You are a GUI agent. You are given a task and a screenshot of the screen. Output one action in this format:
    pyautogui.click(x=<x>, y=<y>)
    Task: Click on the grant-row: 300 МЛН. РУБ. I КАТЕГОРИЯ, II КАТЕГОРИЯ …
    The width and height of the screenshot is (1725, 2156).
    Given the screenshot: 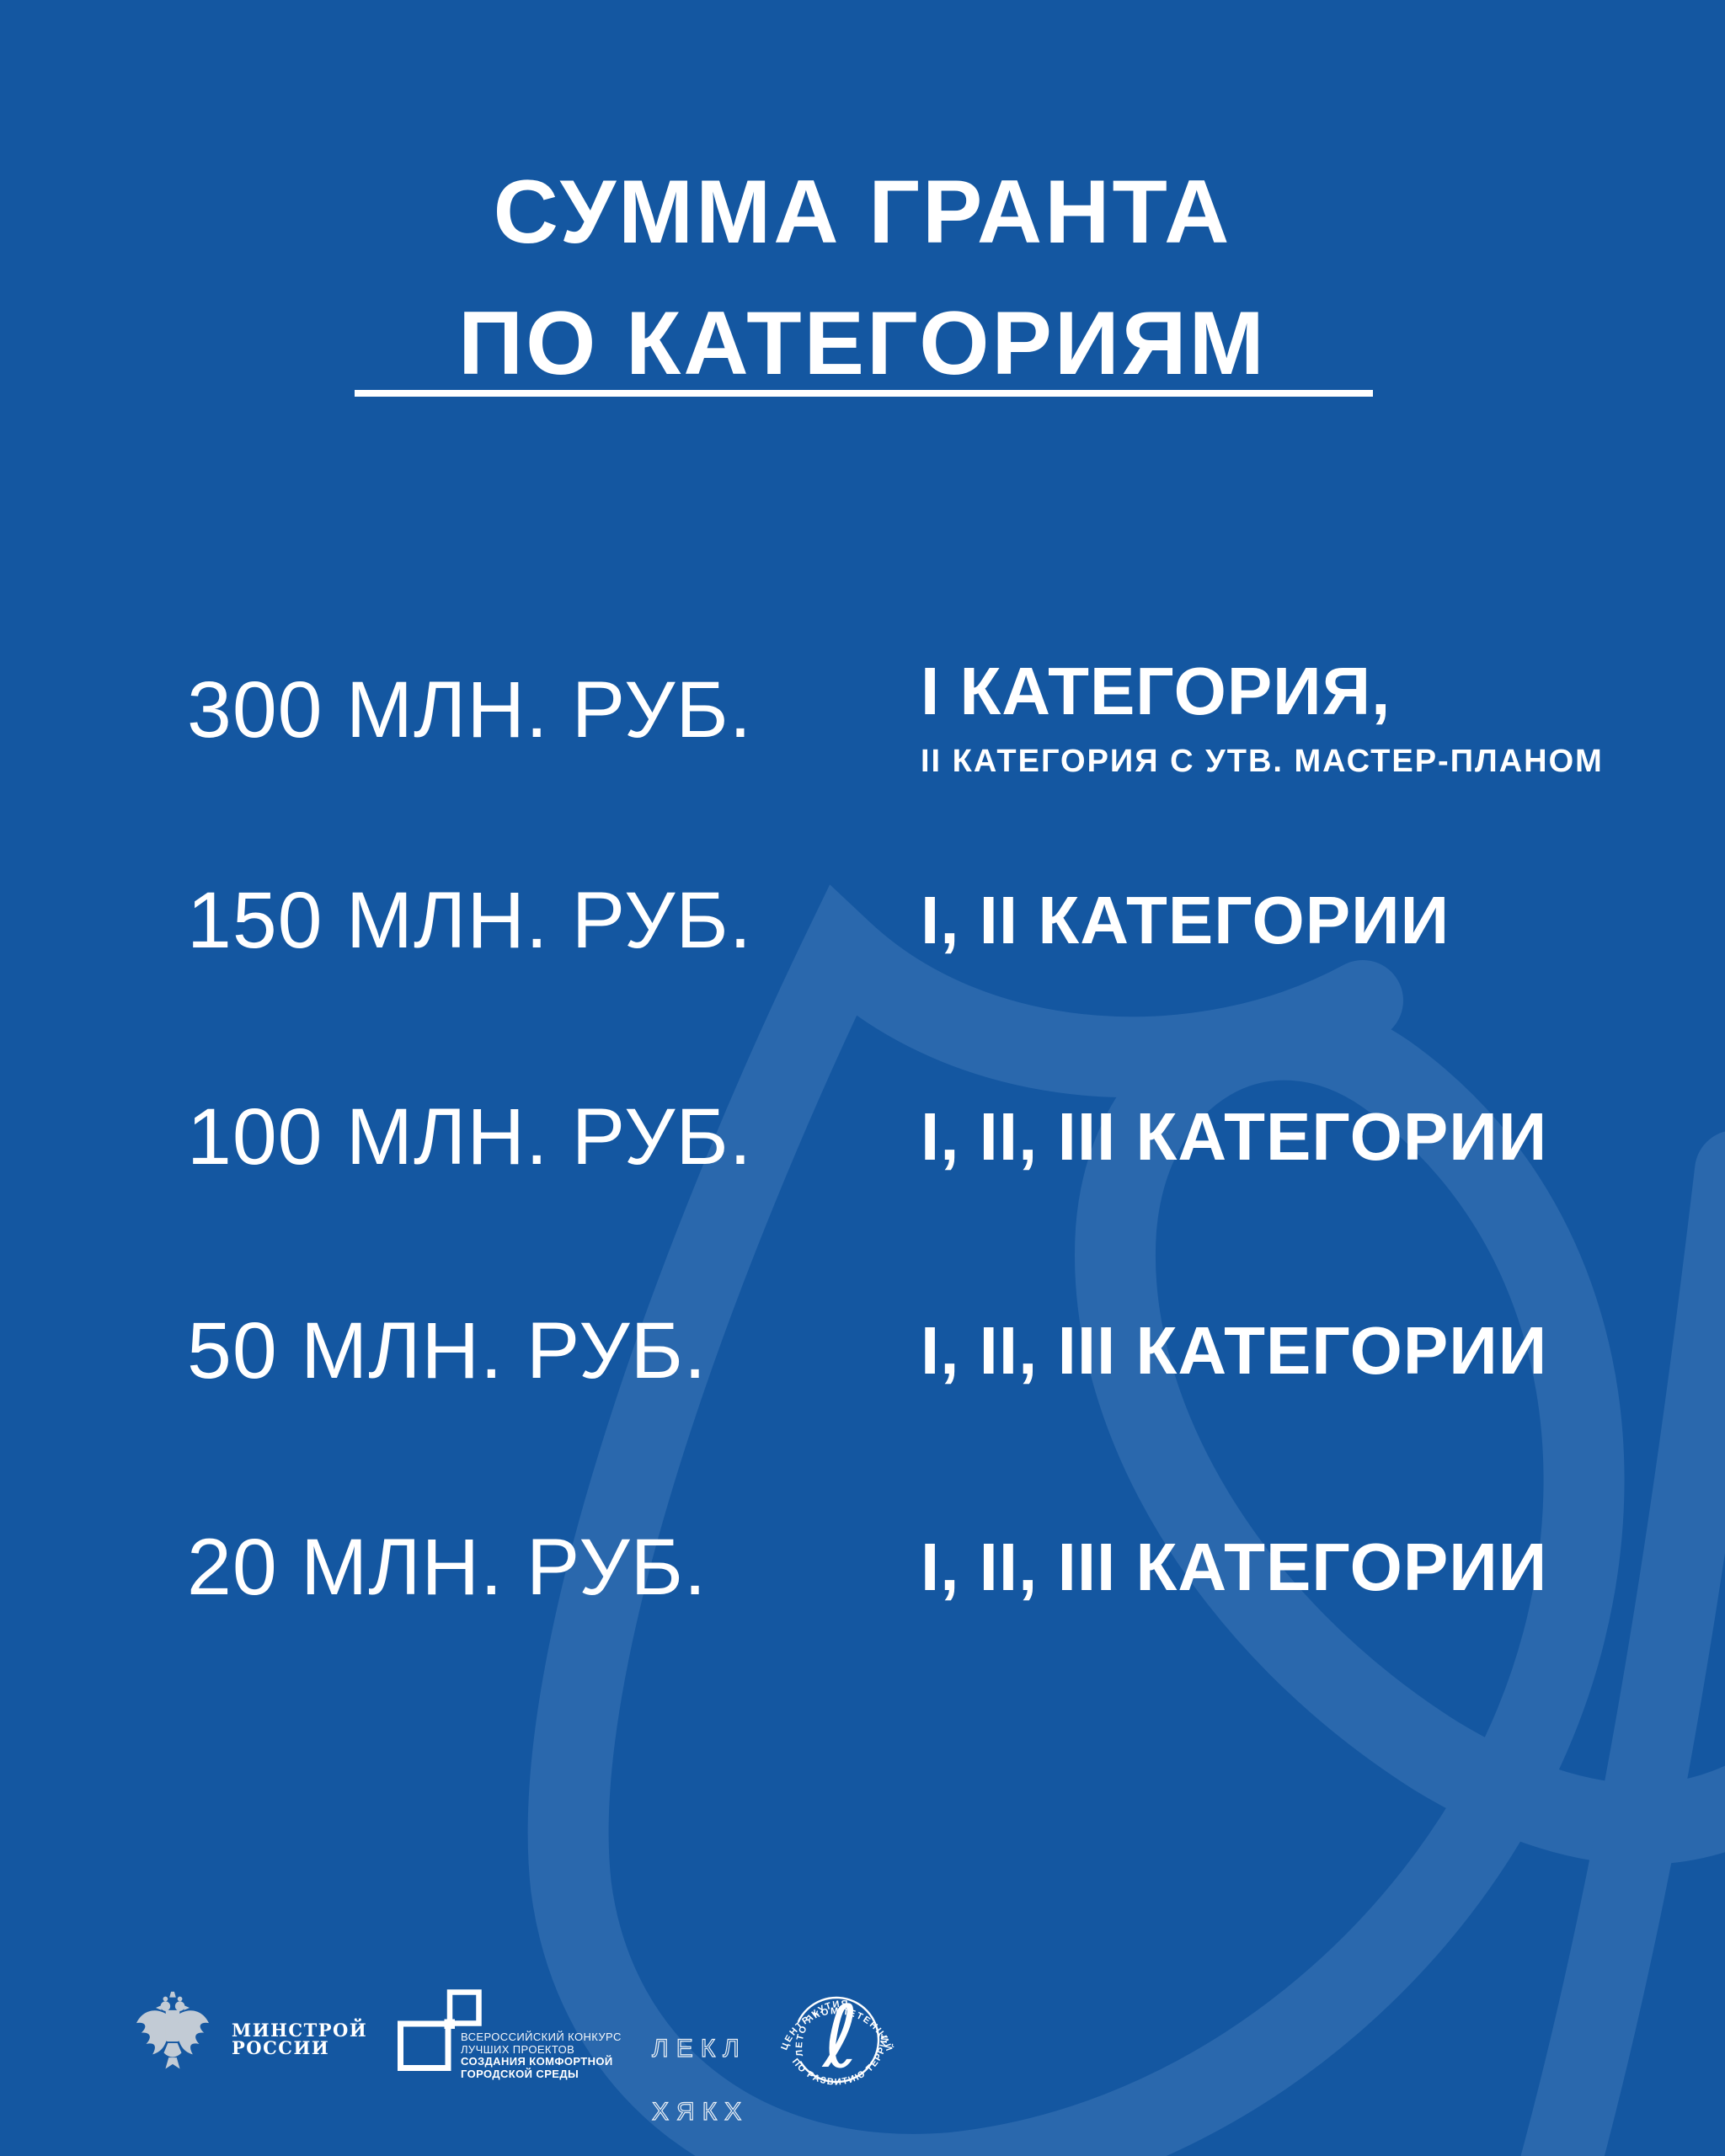 What is the action you would take?
    pyautogui.click(x=909, y=710)
    